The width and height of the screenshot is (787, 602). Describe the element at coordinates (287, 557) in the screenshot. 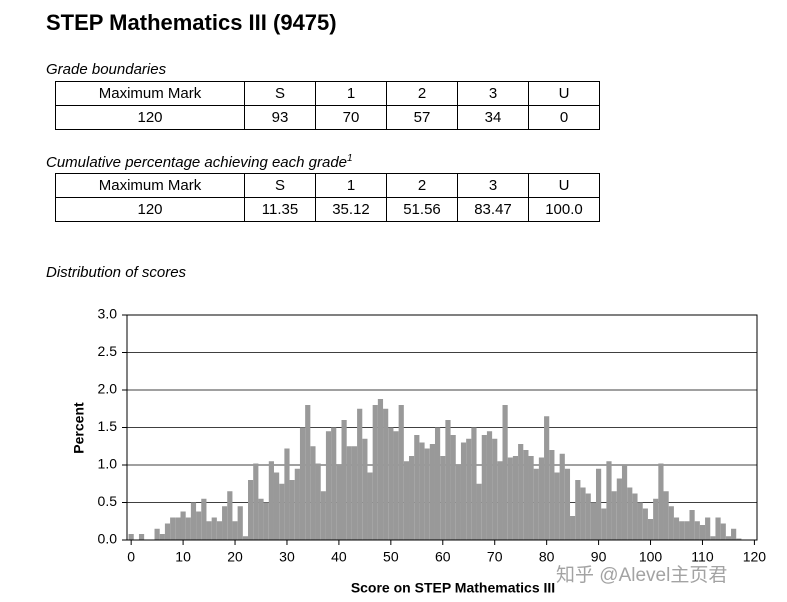

I see `x-tick-label: 30` at that location.